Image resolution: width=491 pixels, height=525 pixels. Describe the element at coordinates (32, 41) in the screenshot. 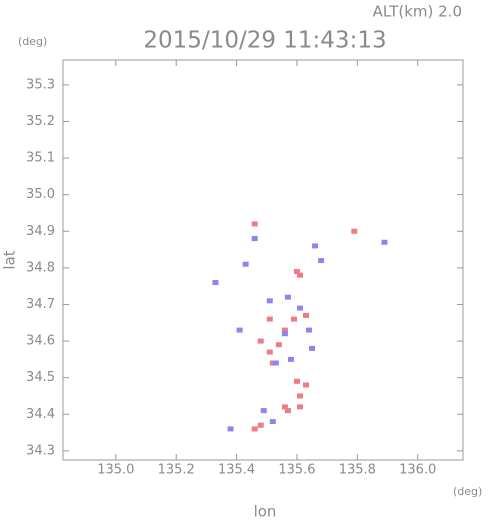

I see `y-unit: (deg)` at that location.